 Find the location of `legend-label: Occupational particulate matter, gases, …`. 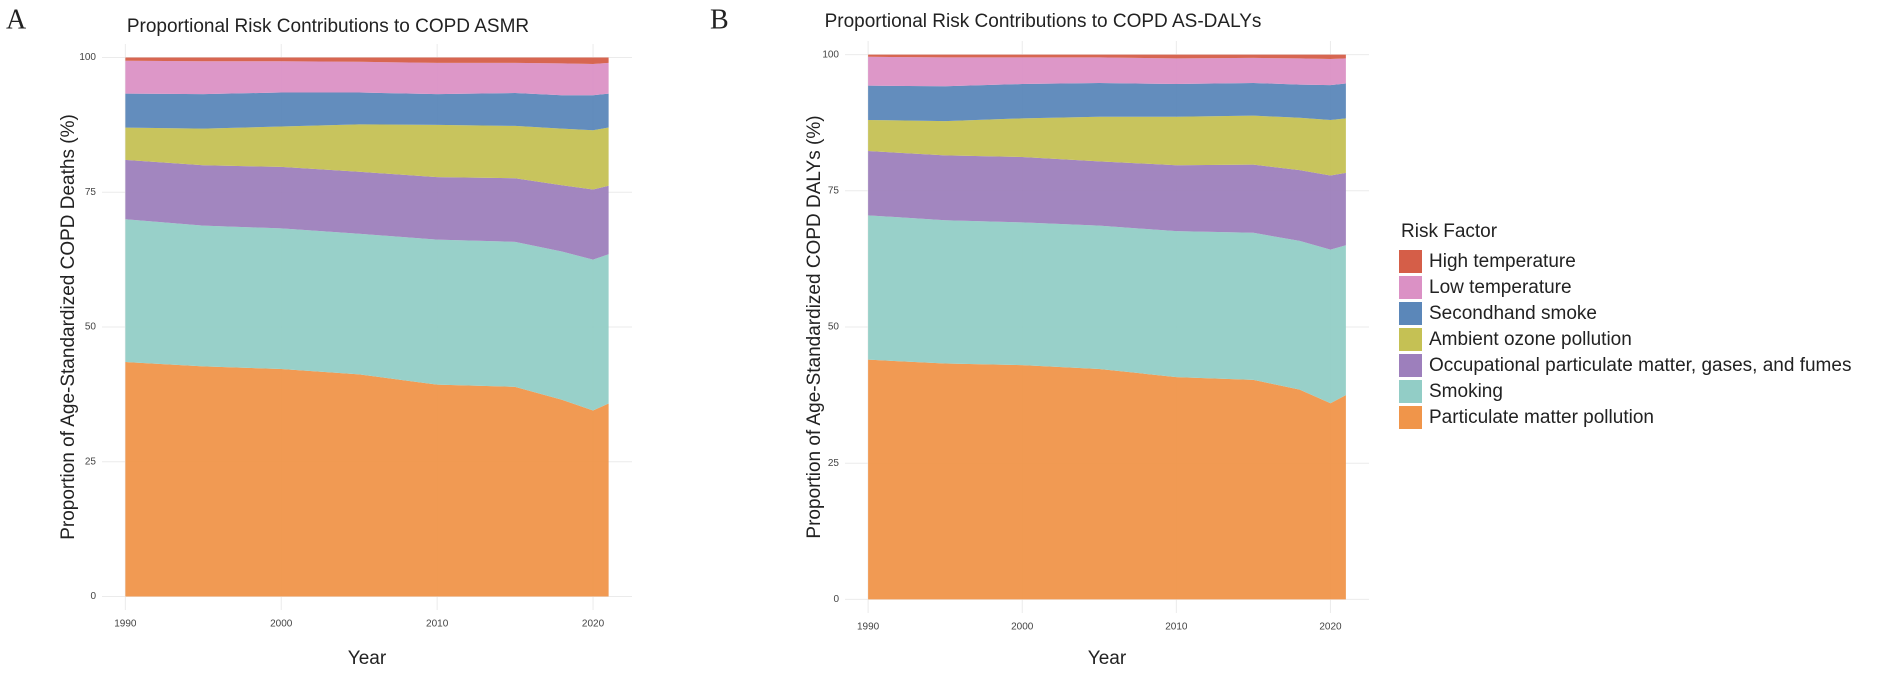

legend-label: Occupational particulate matter, gases, … is located at coordinates (1640, 365).